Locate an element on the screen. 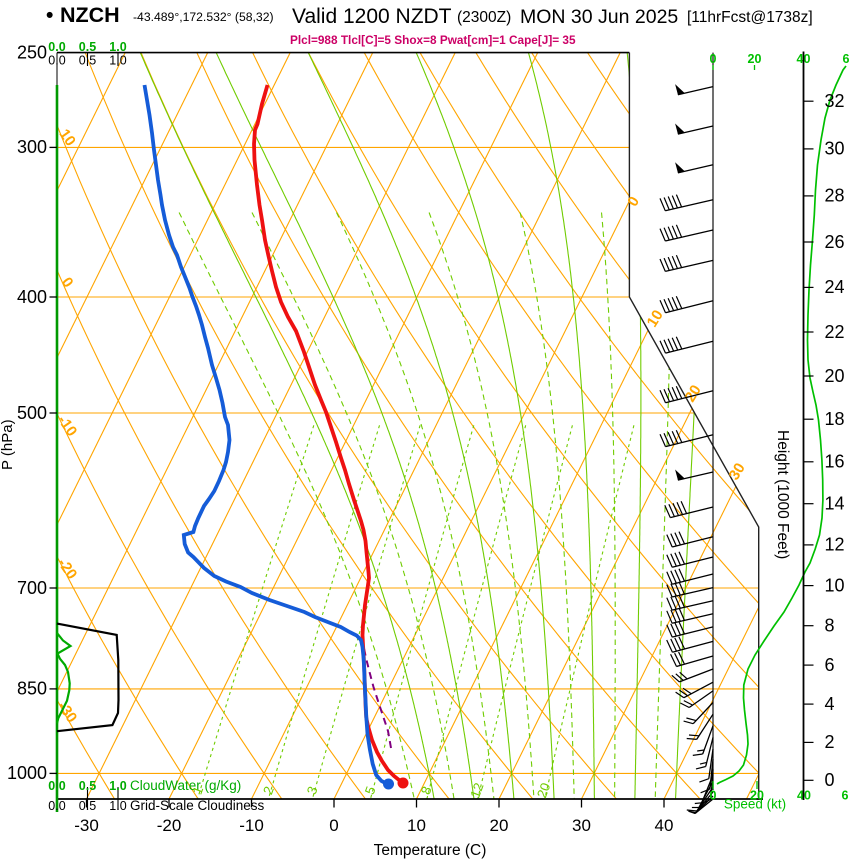 Image resolution: width=850 pixels, height=865 pixels. svg-text: 26 is located at coordinates (835, 242).